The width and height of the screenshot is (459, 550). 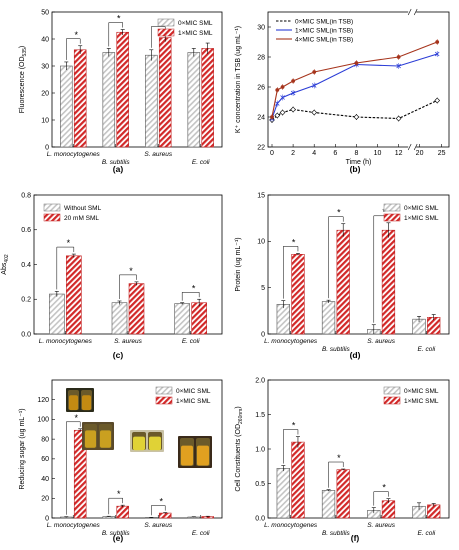 I want to click on y-axis-label: Cell Constituents (OD260nm), so click(x=239, y=448).